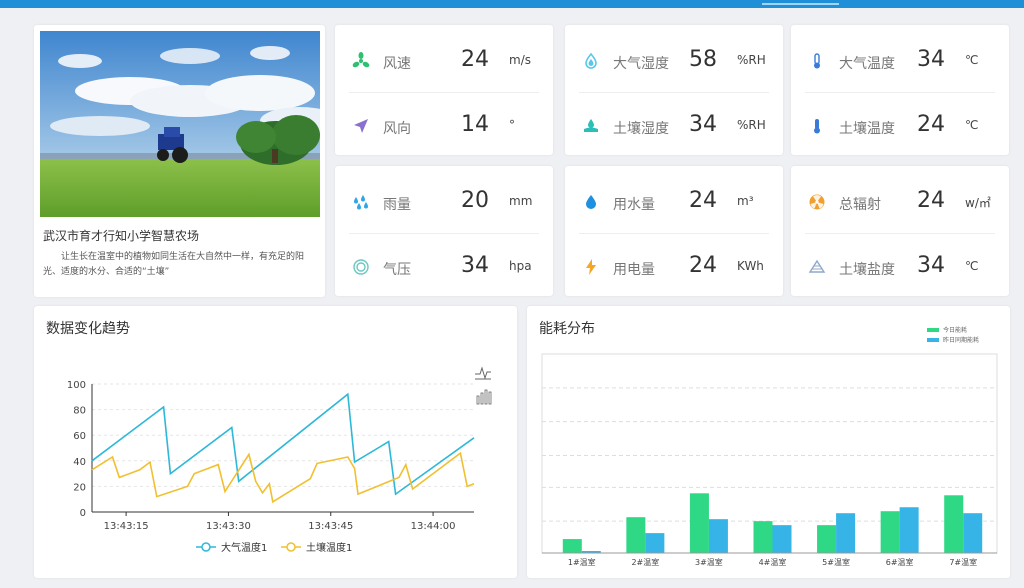  What do you see at coordinates (512, 125) in the screenshot?
I see `sensor-unit: °` at bounding box center [512, 125].